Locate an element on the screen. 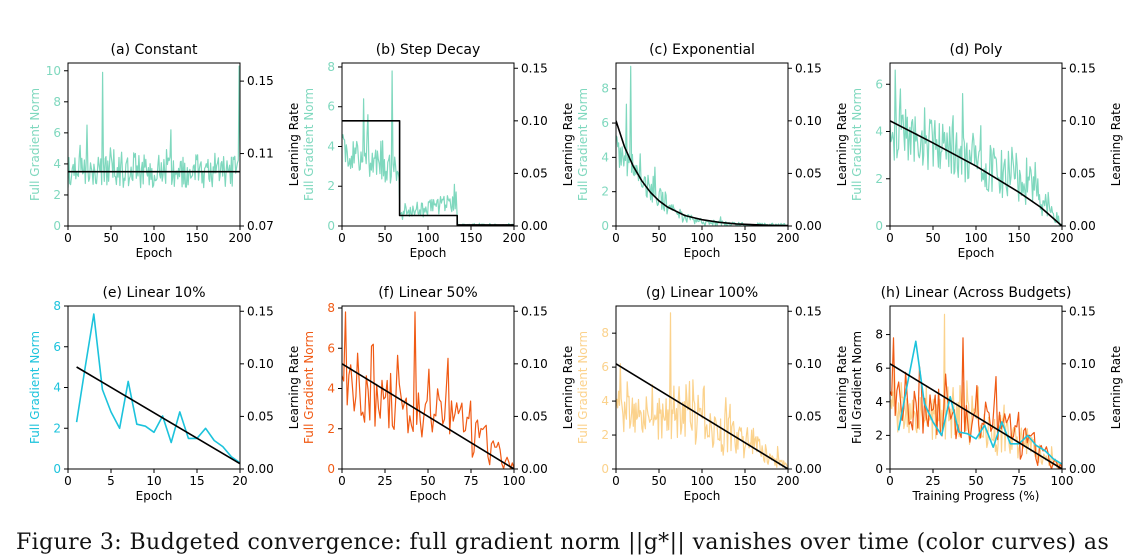  y2-tick-label: 0.11 is located at coordinates (260, 154).